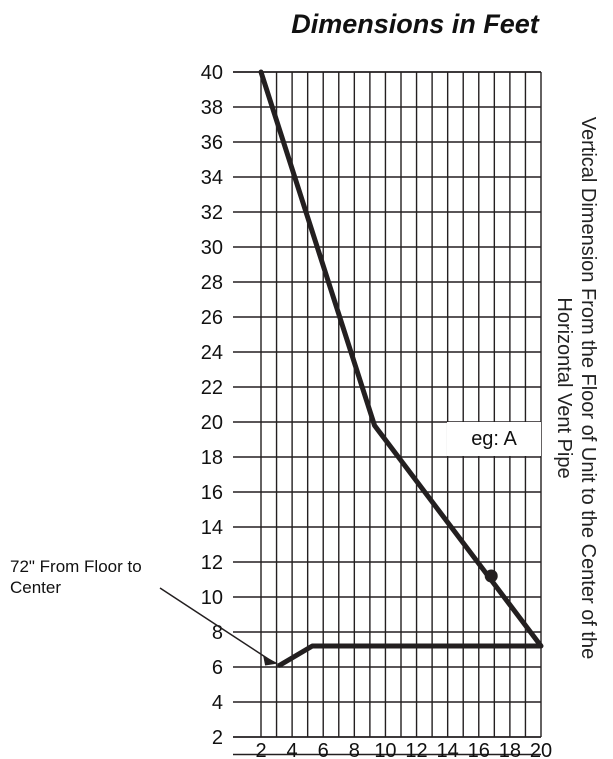 The width and height of the screenshot is (613, 759). Describe the element at coordinates (212, 528) in the screenshot. I see `y-tick-label: 14` at that location.